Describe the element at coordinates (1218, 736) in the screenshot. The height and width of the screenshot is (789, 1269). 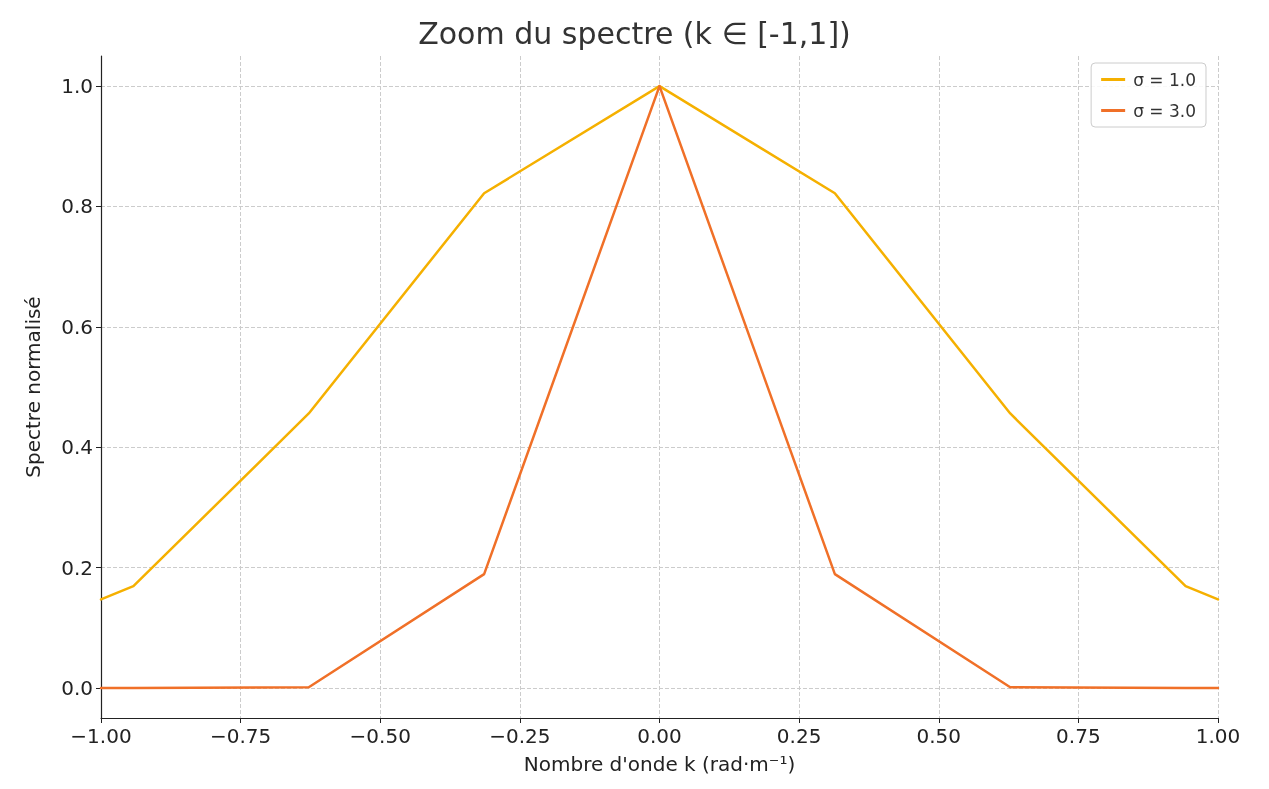
I see `x-tick-label: 1.00` at that location.